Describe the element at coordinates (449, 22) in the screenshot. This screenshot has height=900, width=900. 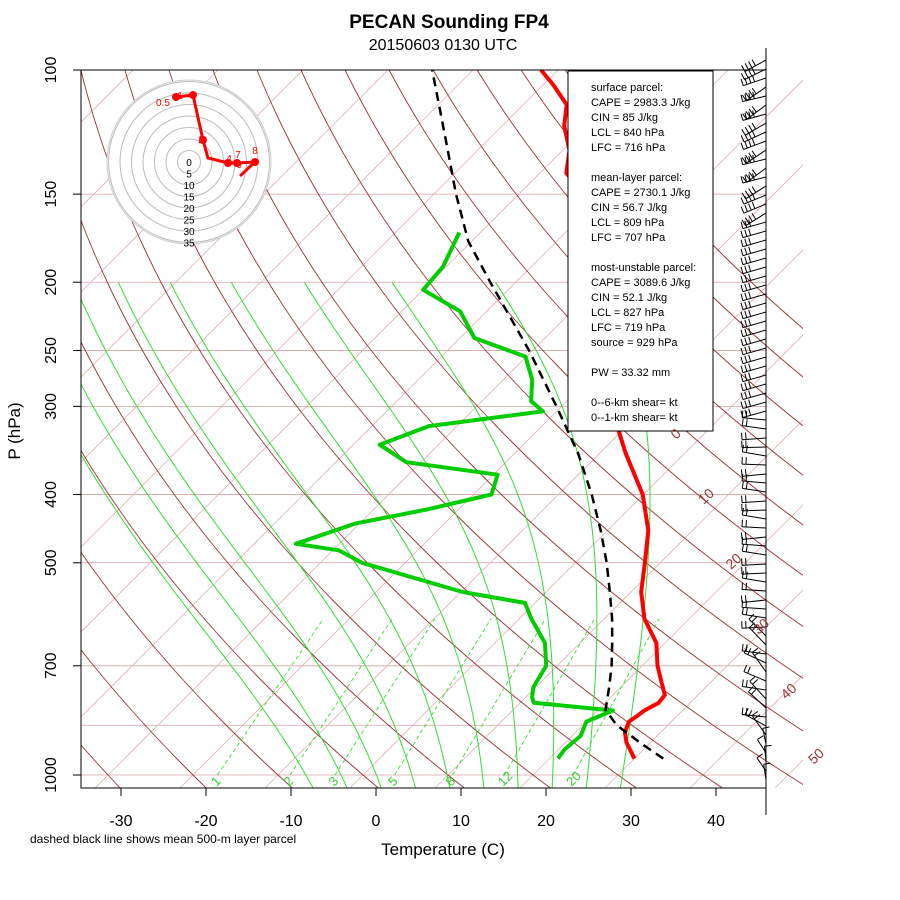
I see `chart-title: PECAN Sounding FP4` at that location.